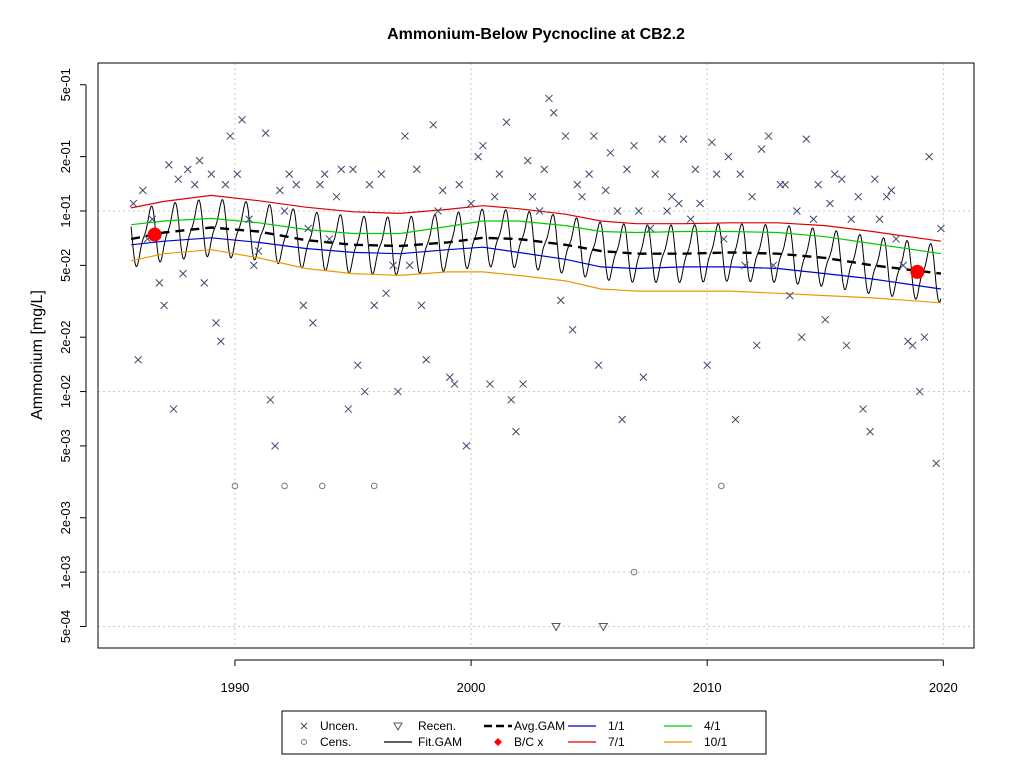 This screenshot has width=1024, height=768. What do you see at coordinates (335, 742) in the screenshot?
I see `legend-label: Cens.` at bounding box center [335, 742].